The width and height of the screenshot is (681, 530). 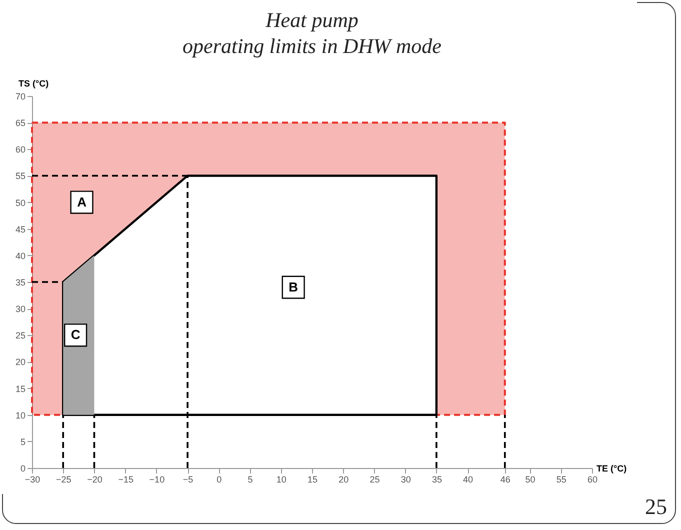 I want to click on y-tick-label: 70, so click(x=20, y=97).